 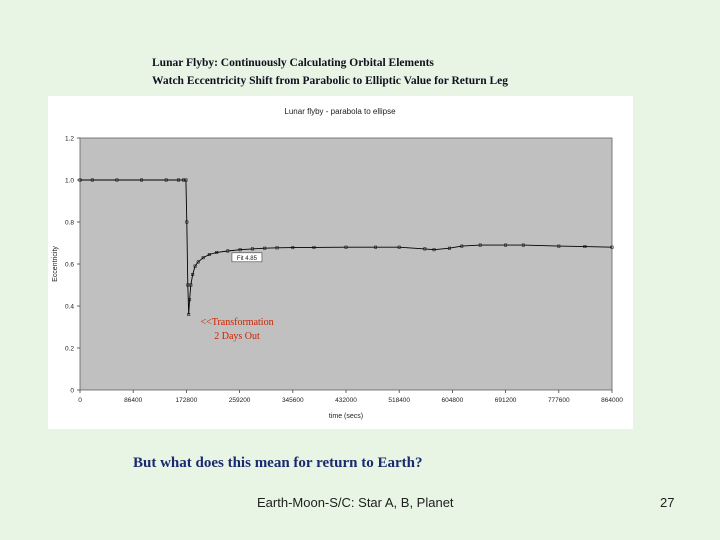 What do you see at coordinates (187, 400) in the screenshot?
I see `x-tick-label: 172800` at bounding box center [187, 400].